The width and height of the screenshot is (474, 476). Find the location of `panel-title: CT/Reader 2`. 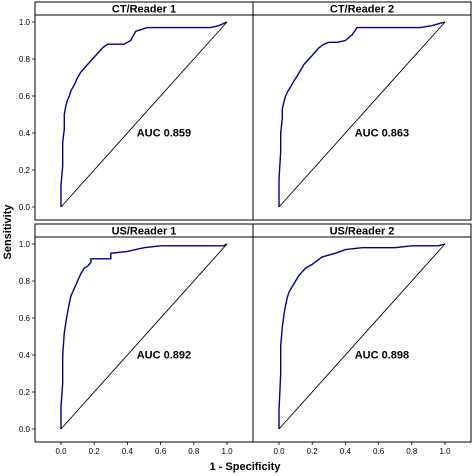

panel-title: CT/Reader 2 is located at coordinates (362, 10).